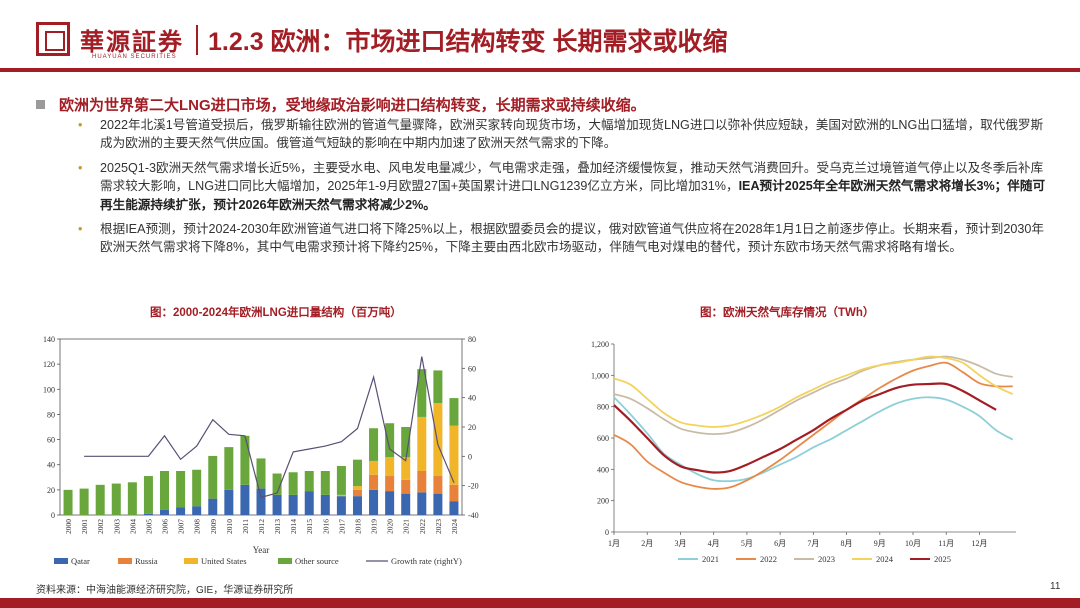 The image size is (1080, 608). Describe the element at coordinates (454, 526) in the screenshot. I see `x-tick-label: 2024` at that location.